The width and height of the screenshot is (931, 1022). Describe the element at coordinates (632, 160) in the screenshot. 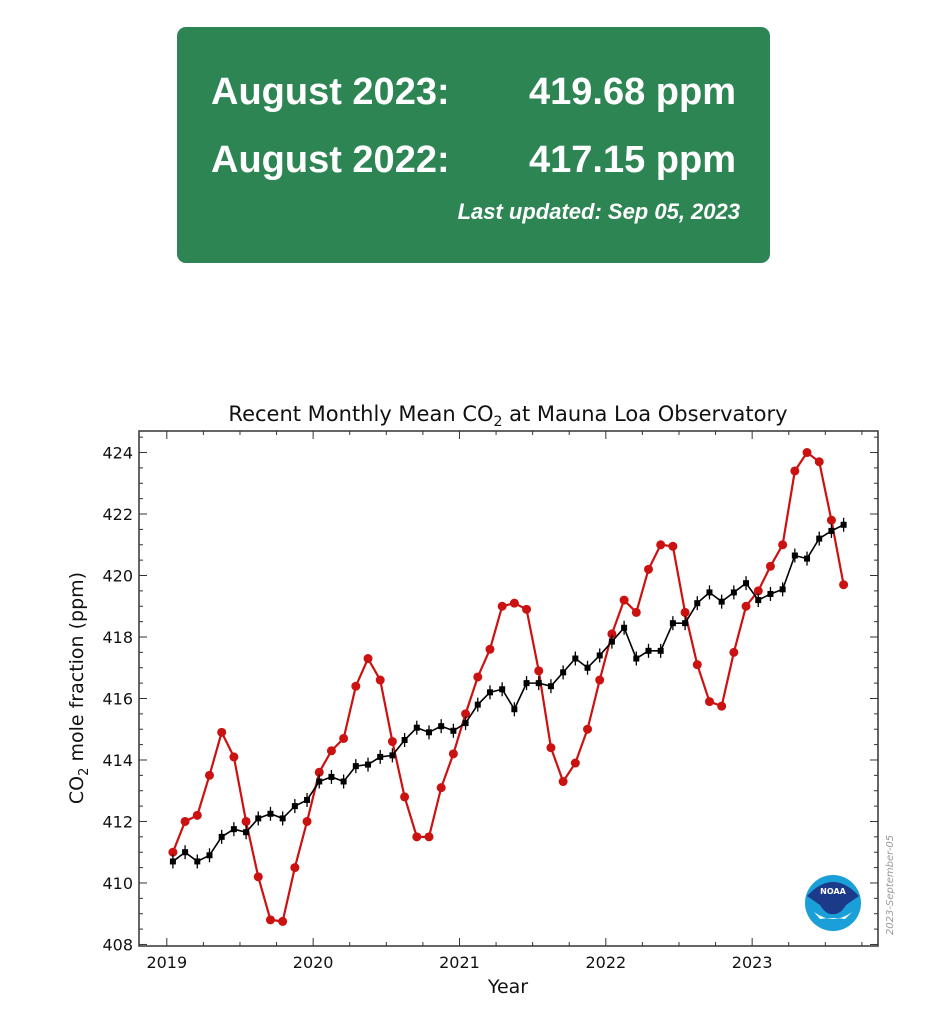

I see `previous-year-value: 417.15 ppm` at that location.